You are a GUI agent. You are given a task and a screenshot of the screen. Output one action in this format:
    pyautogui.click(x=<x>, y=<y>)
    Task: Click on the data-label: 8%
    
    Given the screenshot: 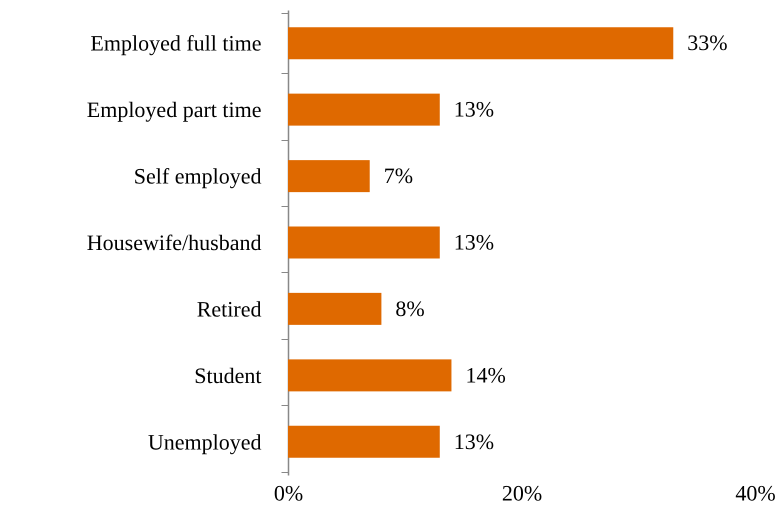 What is the action you would take?
    pyautogui.click(x=410, y=308)
    